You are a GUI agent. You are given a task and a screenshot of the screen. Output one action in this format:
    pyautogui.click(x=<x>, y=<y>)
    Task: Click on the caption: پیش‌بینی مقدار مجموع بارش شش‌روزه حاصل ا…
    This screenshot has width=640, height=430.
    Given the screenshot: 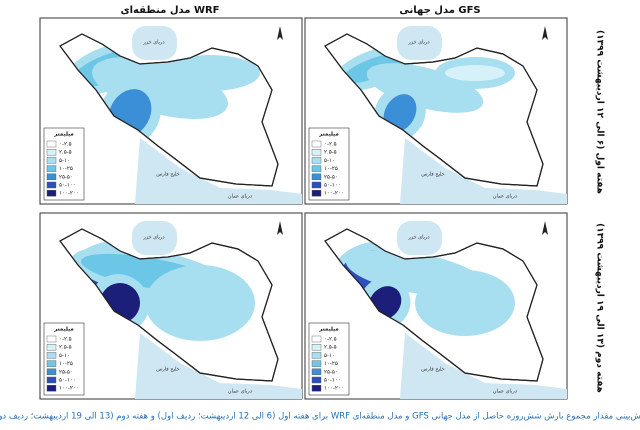 What is the action you would take?
    pyautogui.click(x=320, y=417)
    